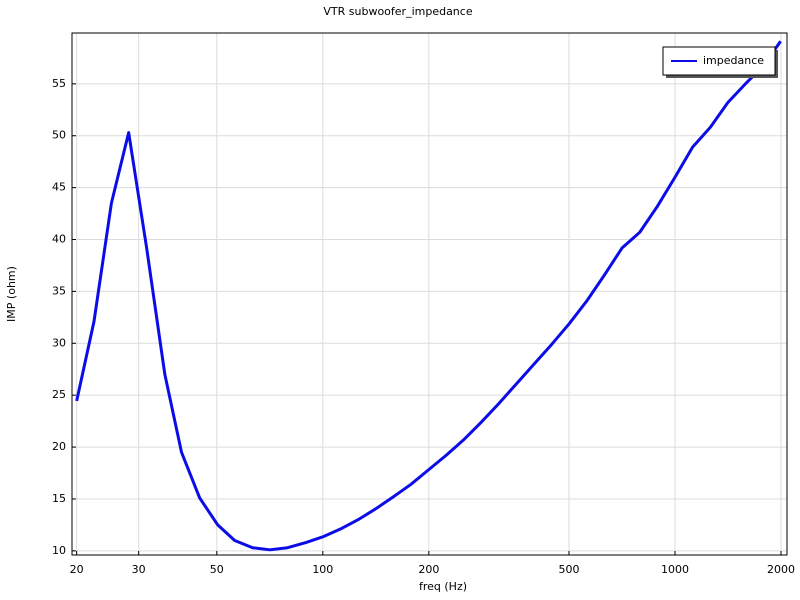  What do you see at coordinates (59, 290) in the screenshot?
I see `y-tick-label: 35` at bounding box center [59, 290].